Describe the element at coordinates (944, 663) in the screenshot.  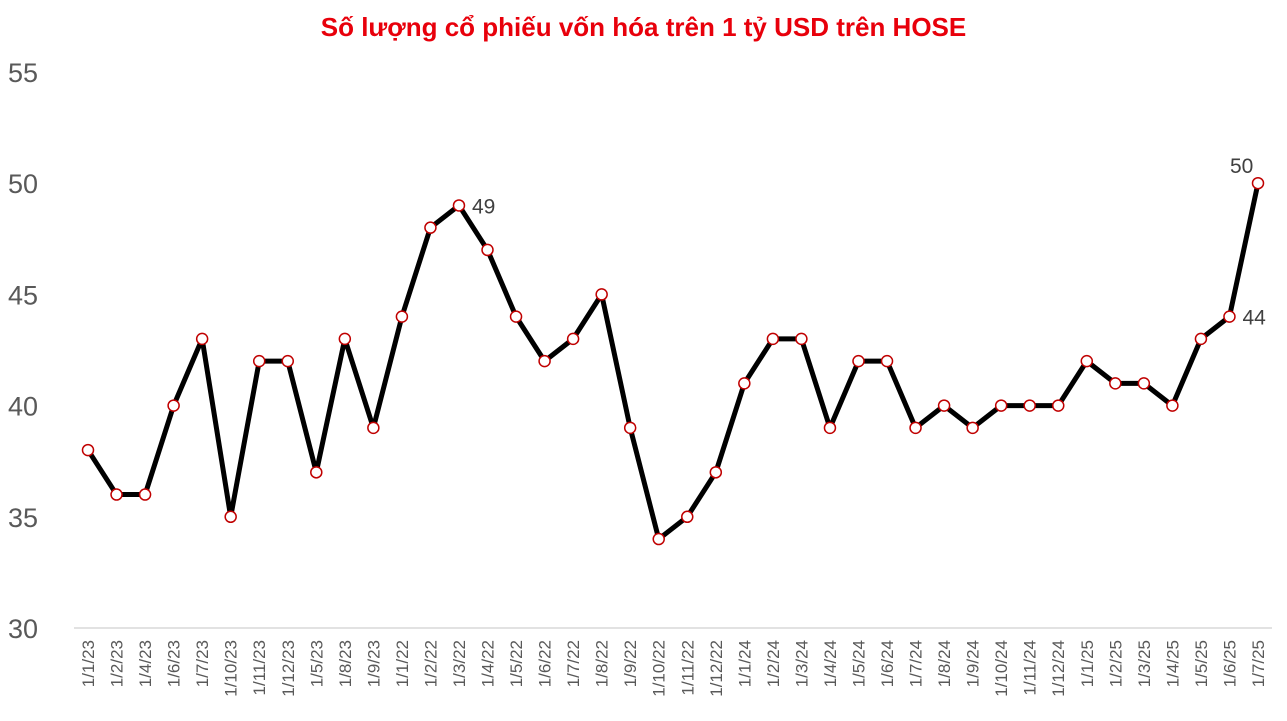
I see `x-tick-label: 1/8/24` at that location.